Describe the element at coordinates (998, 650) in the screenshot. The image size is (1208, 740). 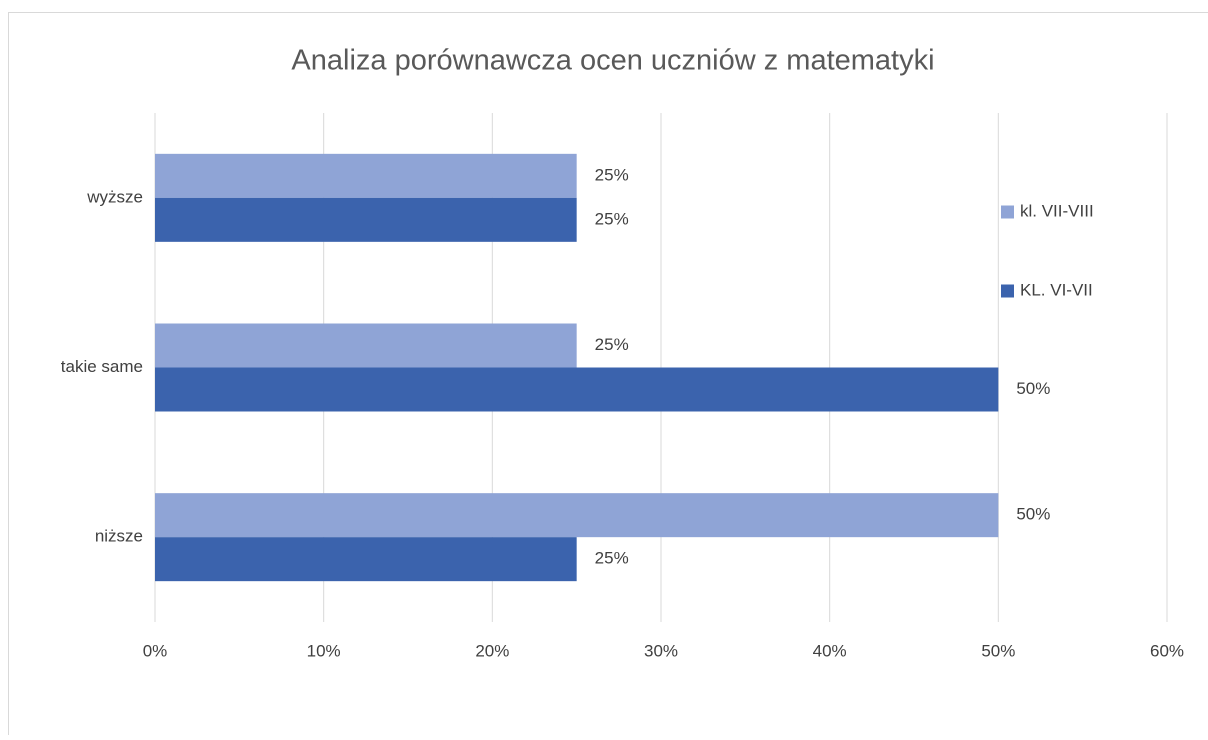
I see `x-tick-label: 50%` at that location.